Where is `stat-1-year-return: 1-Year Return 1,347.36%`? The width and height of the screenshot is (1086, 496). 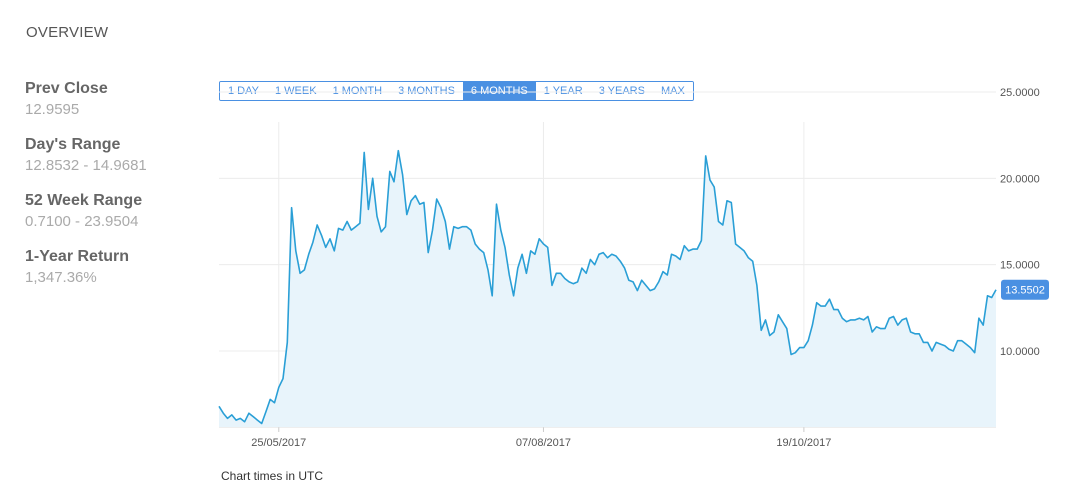 stat-1-year-return: 1-Year Return 1,347.36% is located at coordinates (117, 267).